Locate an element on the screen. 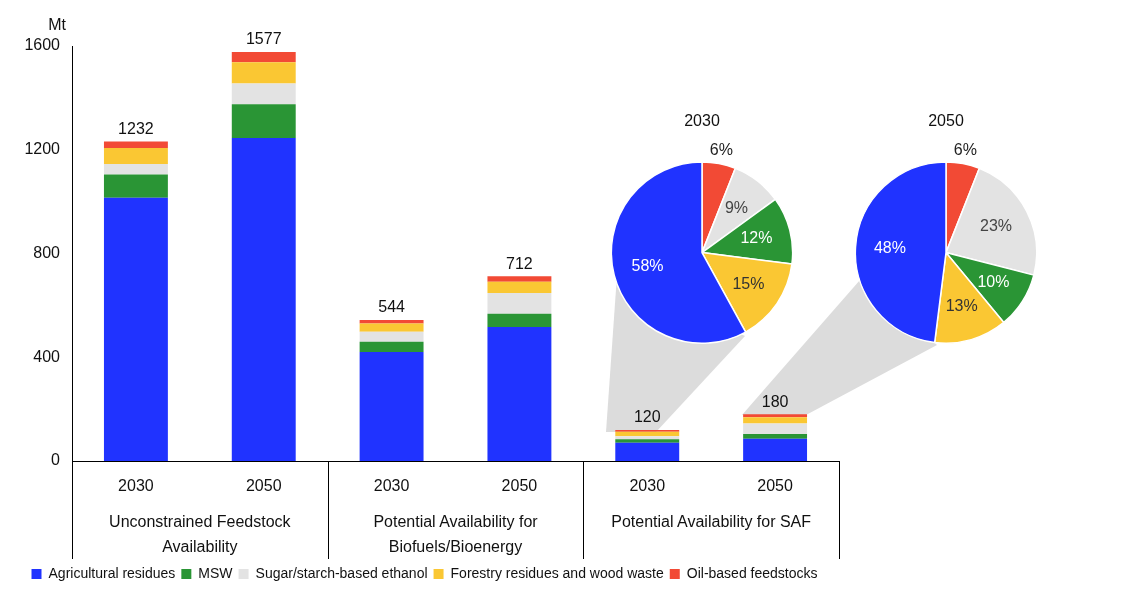 The height and width of the screenshot is (591, 1124). total-label: 1577 is located at coordinates (263, 39).